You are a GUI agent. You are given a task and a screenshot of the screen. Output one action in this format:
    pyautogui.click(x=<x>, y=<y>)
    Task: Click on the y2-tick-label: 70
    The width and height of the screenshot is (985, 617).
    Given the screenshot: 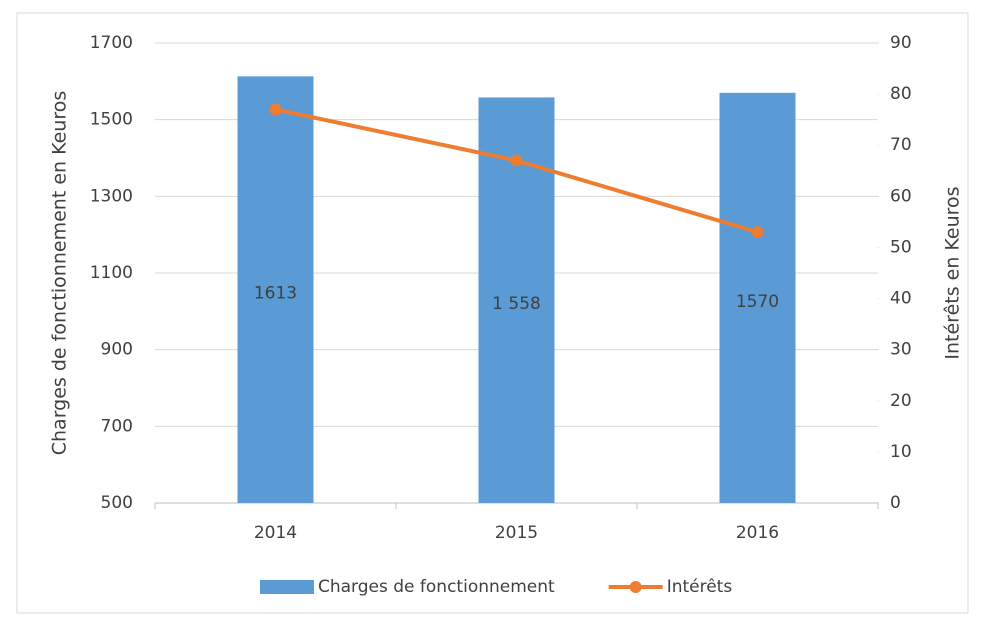 What is the action you would take?
    pyautogui.click(x=901, y=145)
    